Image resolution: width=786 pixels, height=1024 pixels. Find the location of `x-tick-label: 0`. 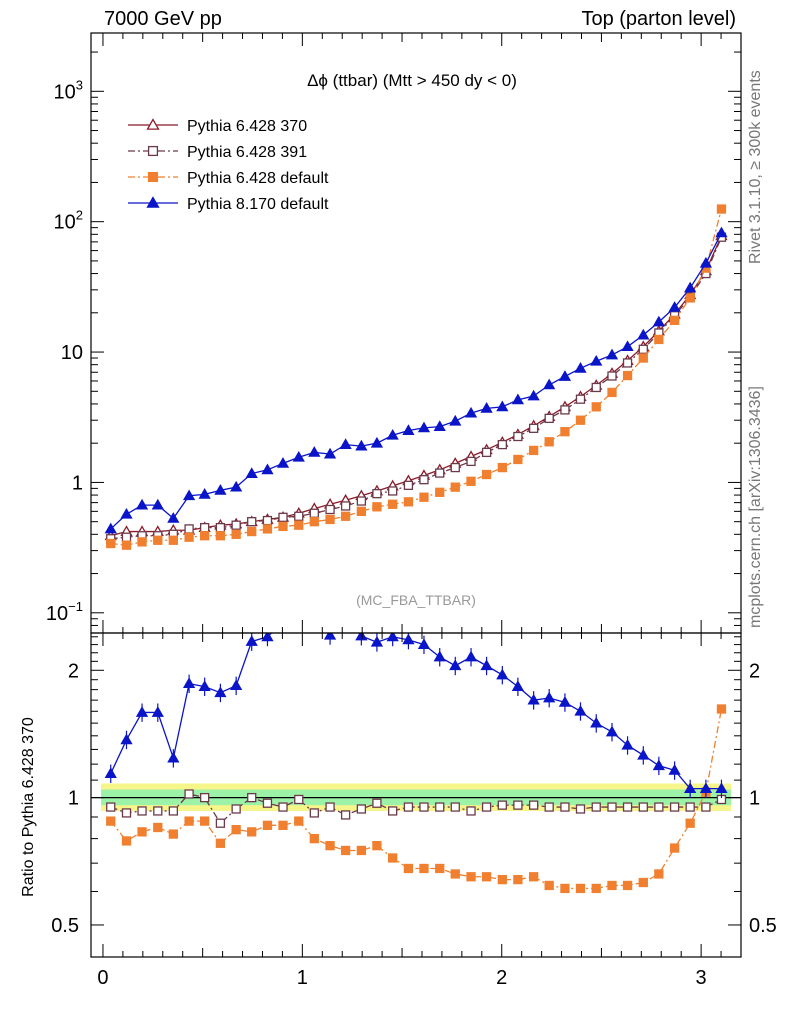

x-tick-label: 0 is located at coordinates (102, 978).